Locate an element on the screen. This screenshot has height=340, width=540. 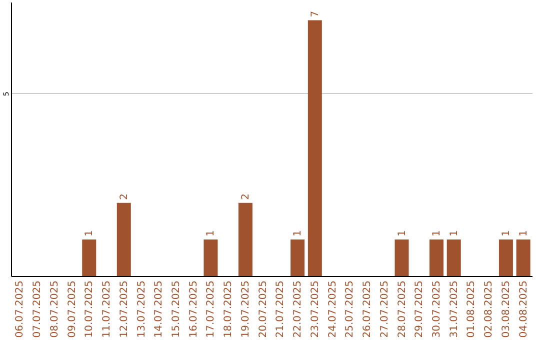
x-tick-label: 14.07.2025 is located at coordinates (159, 309).